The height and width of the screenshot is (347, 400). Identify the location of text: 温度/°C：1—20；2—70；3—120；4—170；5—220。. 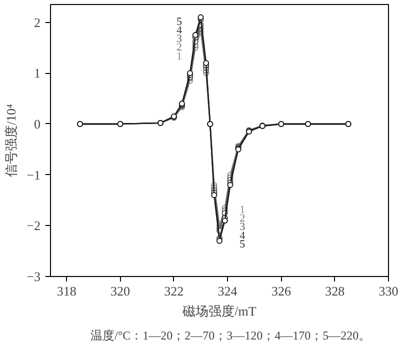
(230, 335).